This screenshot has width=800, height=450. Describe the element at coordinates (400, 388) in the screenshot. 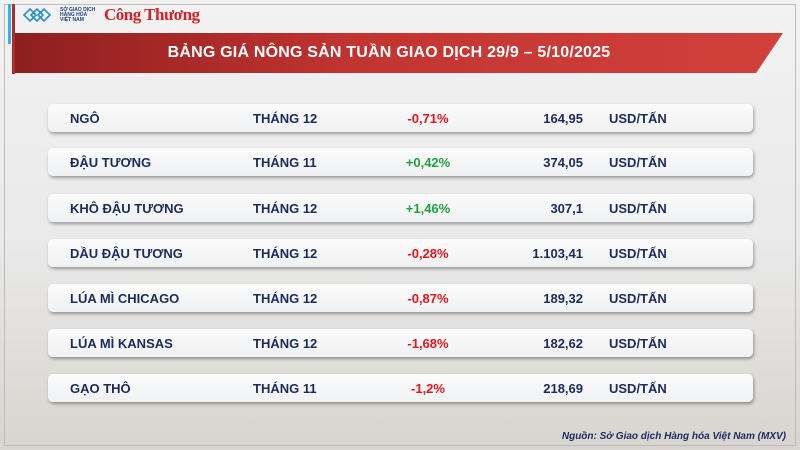

I see `table-row: GẠO THÔ THÁNG 11 -1,2% 218,69 USD/TẤN` at that location.